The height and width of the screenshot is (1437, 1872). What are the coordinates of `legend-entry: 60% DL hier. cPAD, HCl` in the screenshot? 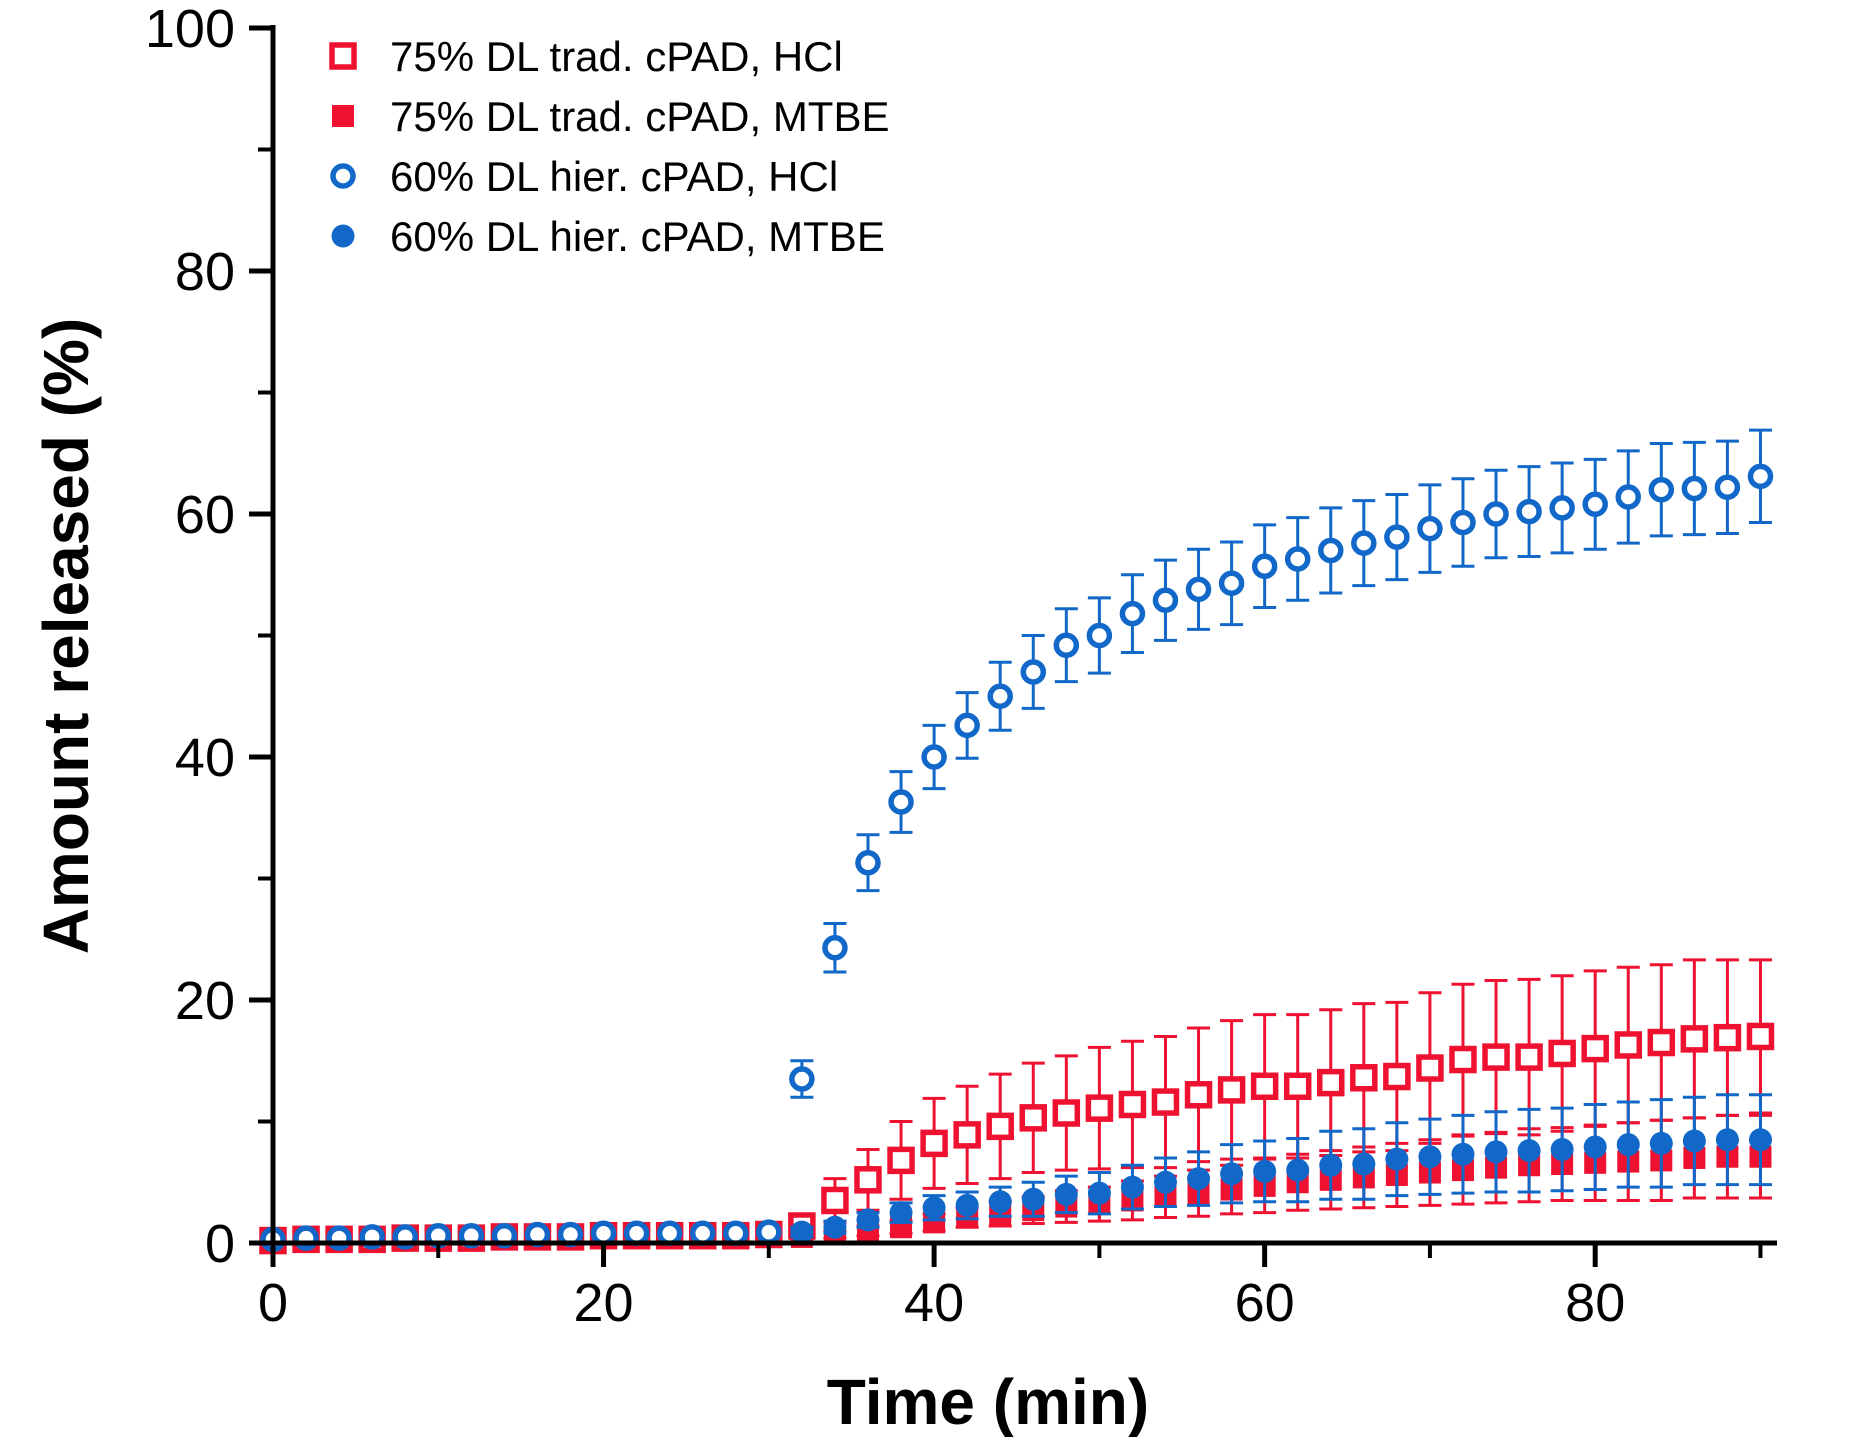 It's located at (584, 176).